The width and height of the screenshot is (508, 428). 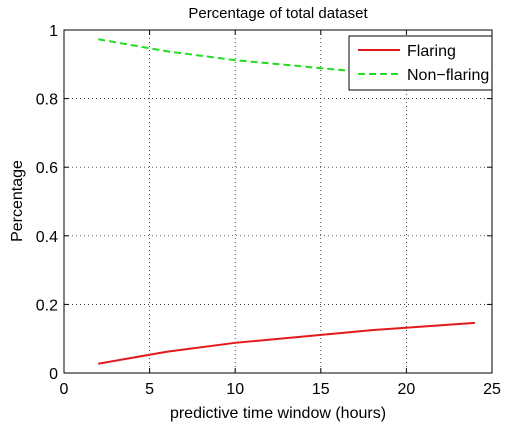 What do you see at coordinates (407, 389) in the screenshot?
I see `x-tick-label: 20` at bounding box center [407, 389].